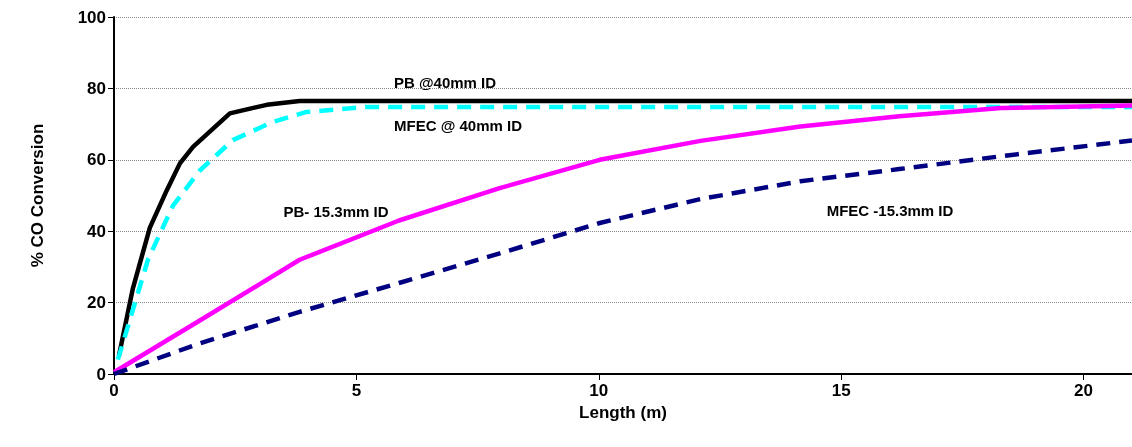 This screenshot has width=1132, height=447. I want to click on series-label: MFEC @ 40mm ID, so click(458, 125).